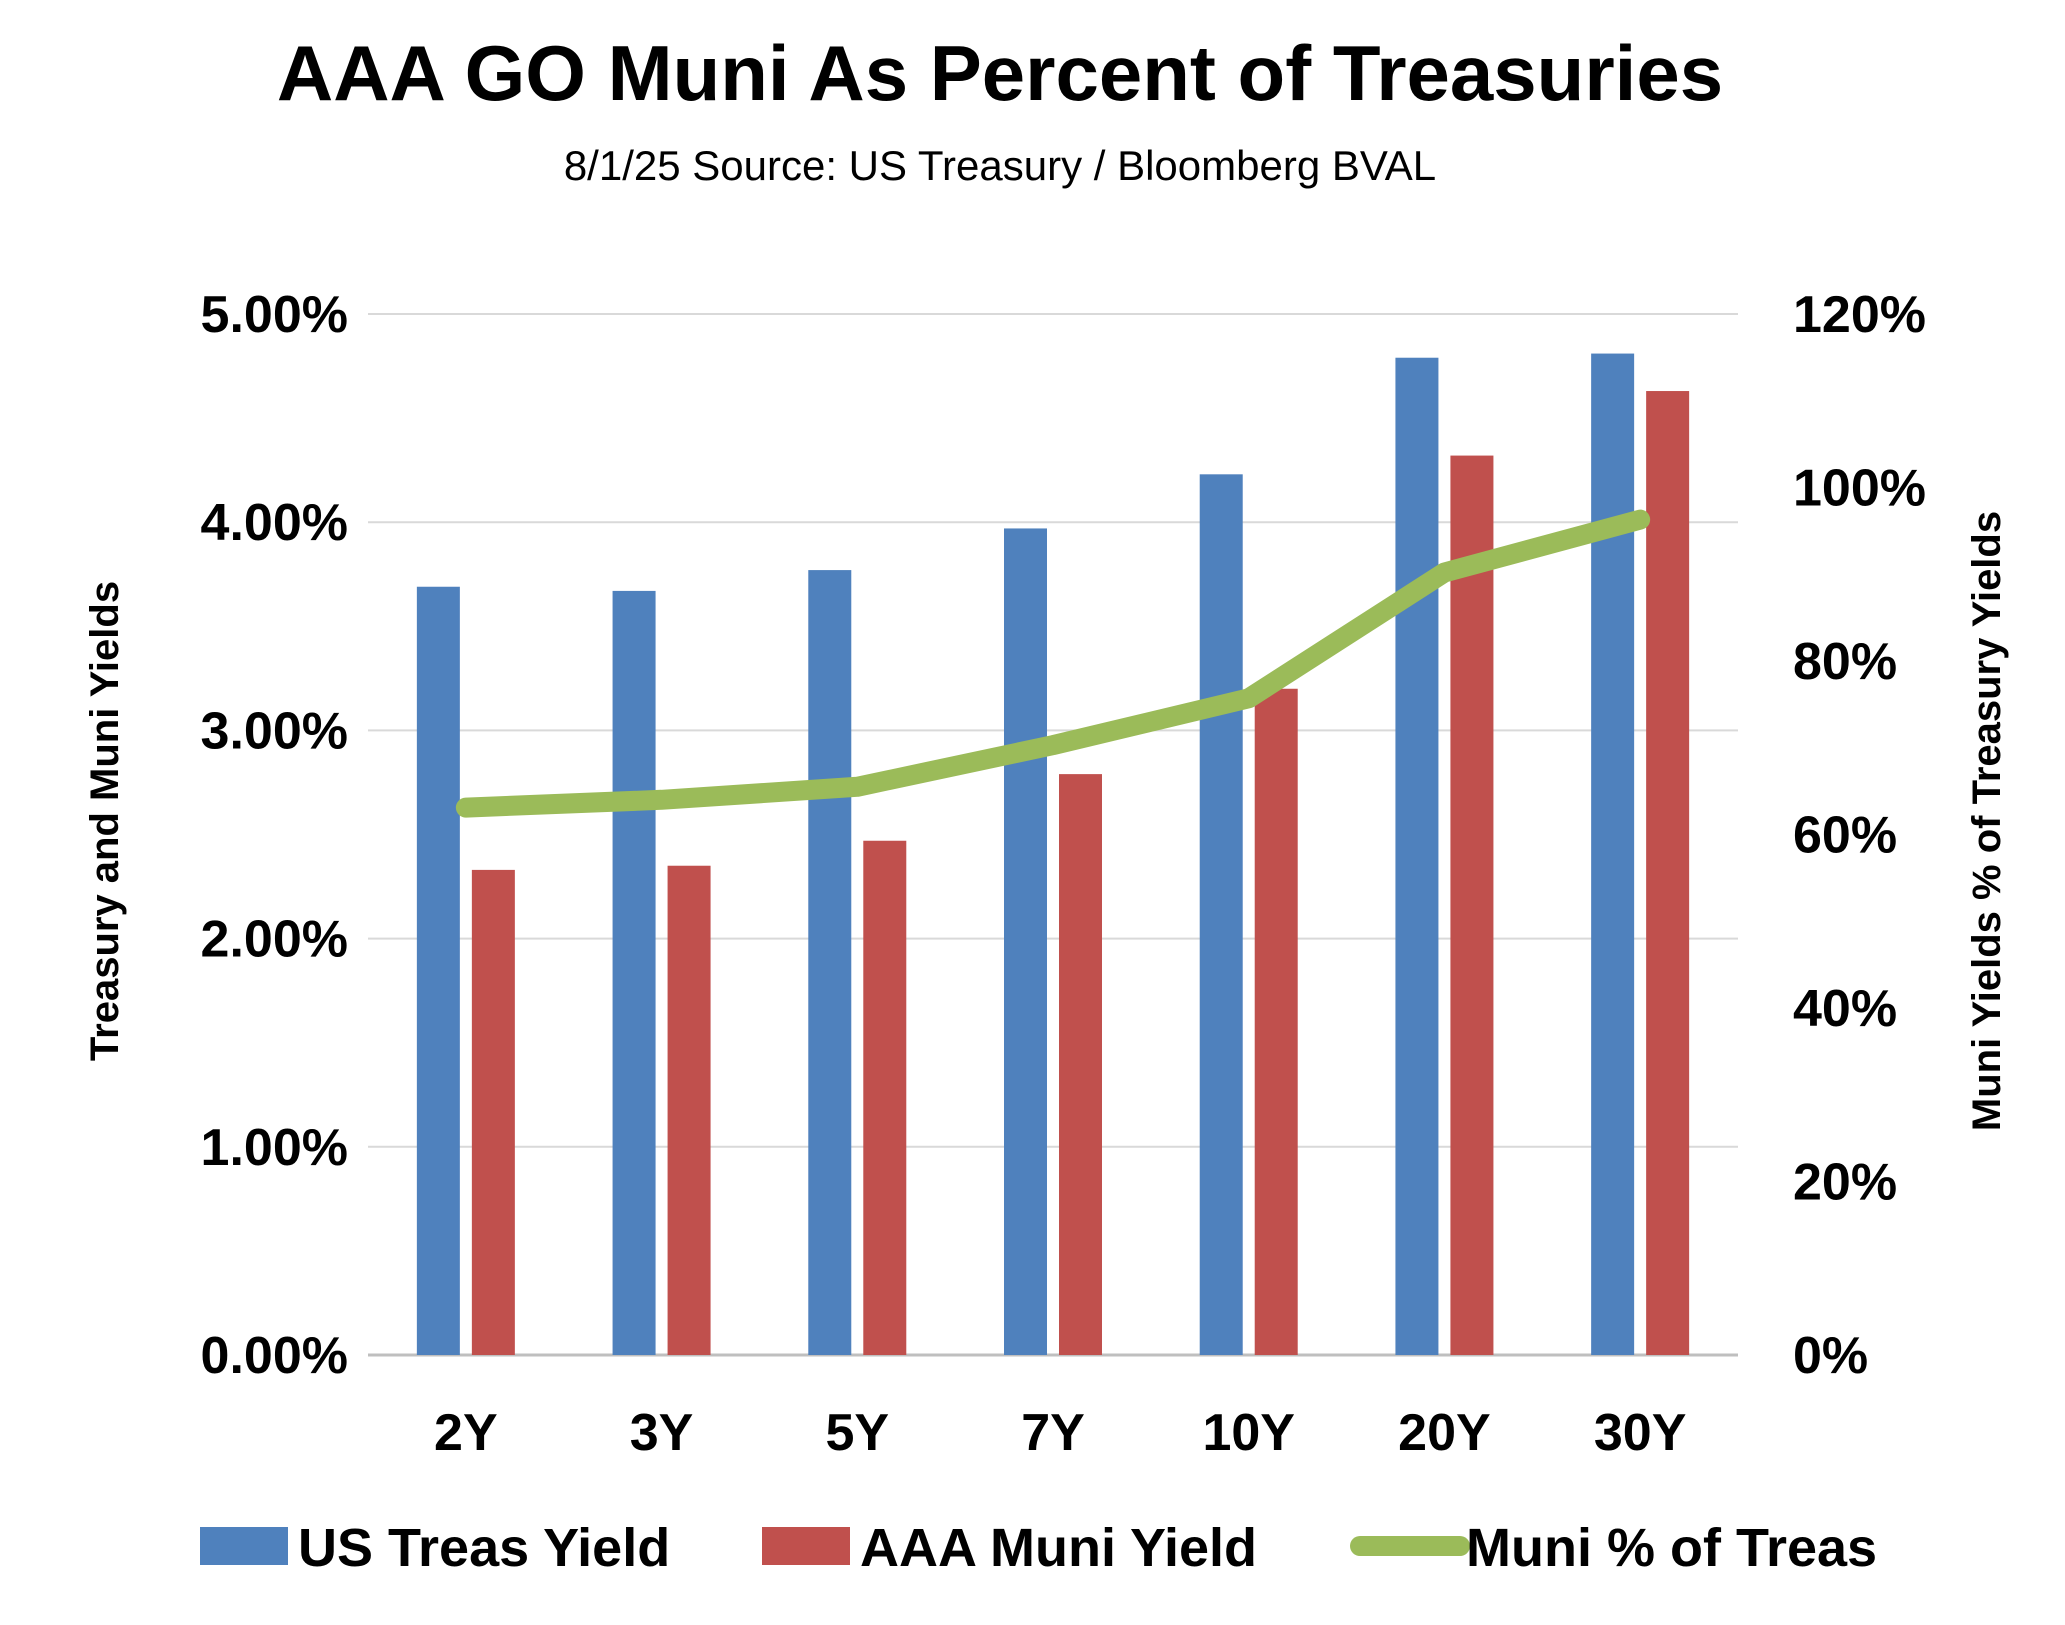 Image resolution: width=2065 pixels, height=1625 pixels. Describe the element at coordinates (1987, 821) in the screenshot. I see `right-axis-title: Muni Yields % of Treasury Yields` at that location.